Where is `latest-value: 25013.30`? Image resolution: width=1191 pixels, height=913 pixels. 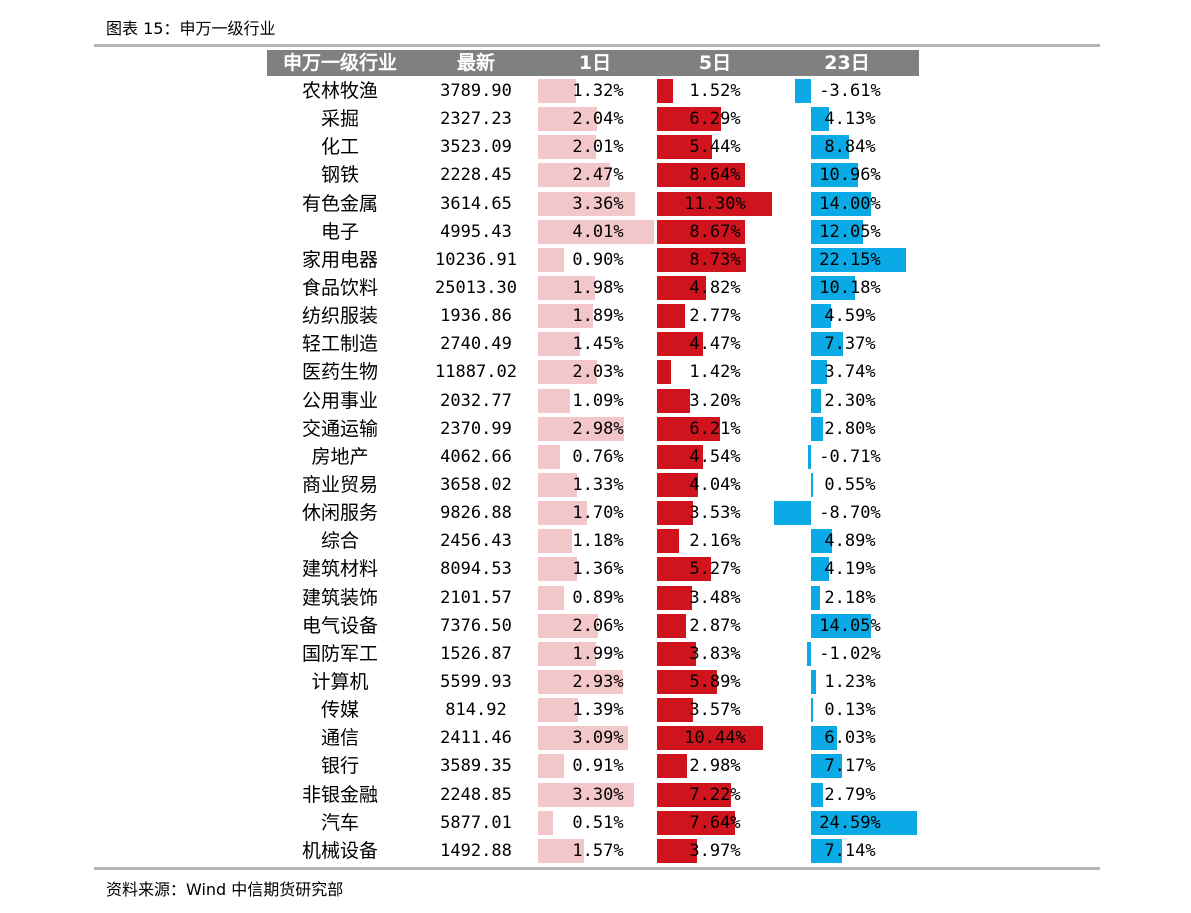
latest-value: 25013.30 is located at coordinates (476, 287).